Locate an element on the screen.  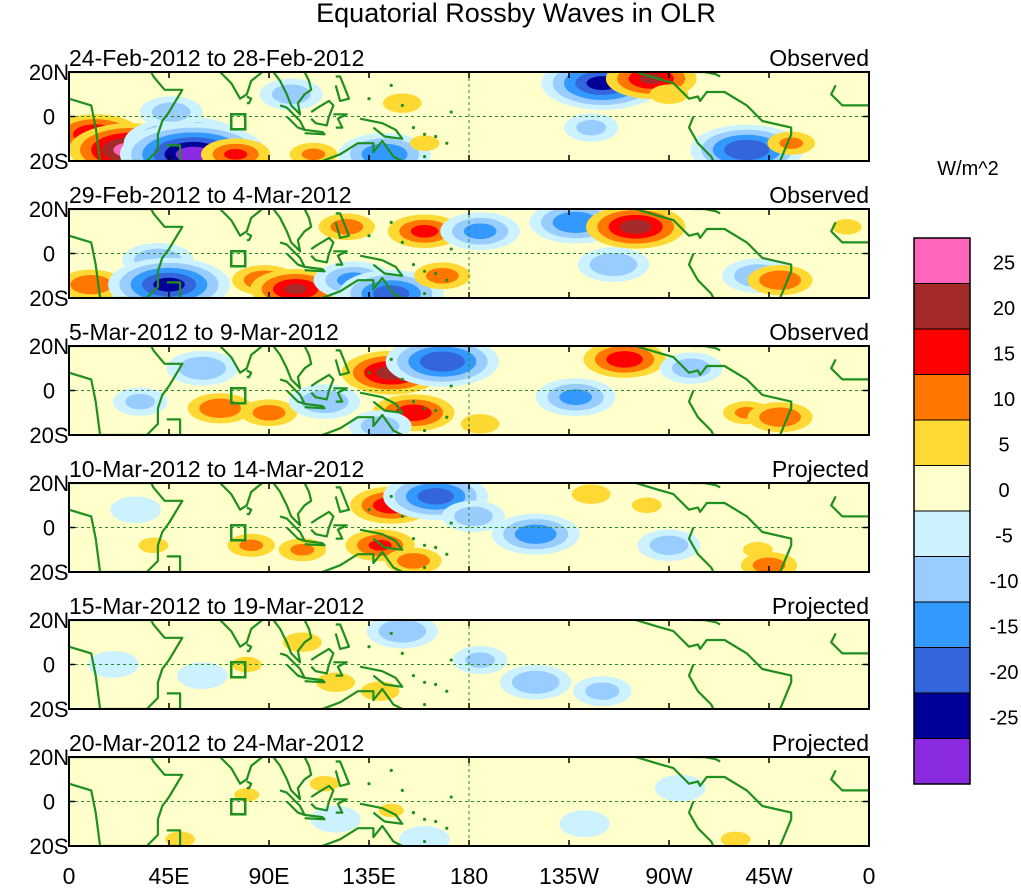
x-tick-label: 45E is located at coordinates (169, 876).